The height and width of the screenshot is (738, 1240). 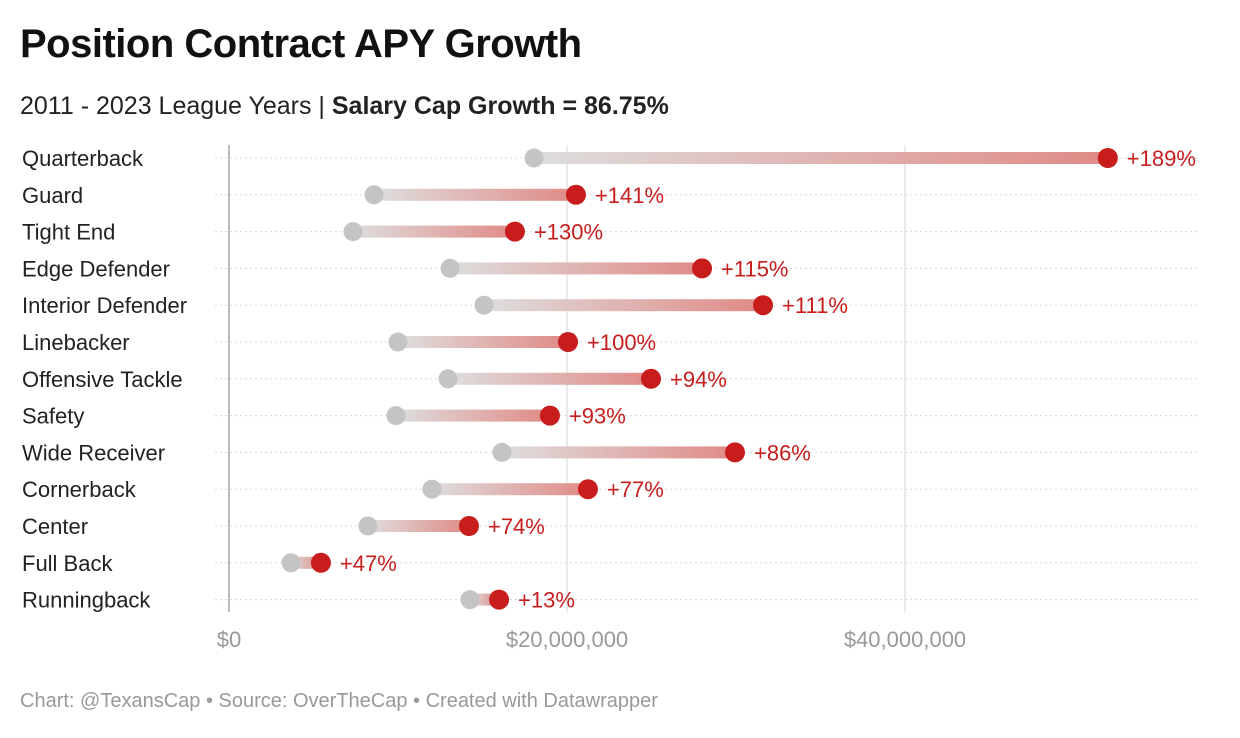 What do you see at coordinates (621, 342) in the screenshot?
I see `growth-label: +100%` at bounding box center [621, 342].